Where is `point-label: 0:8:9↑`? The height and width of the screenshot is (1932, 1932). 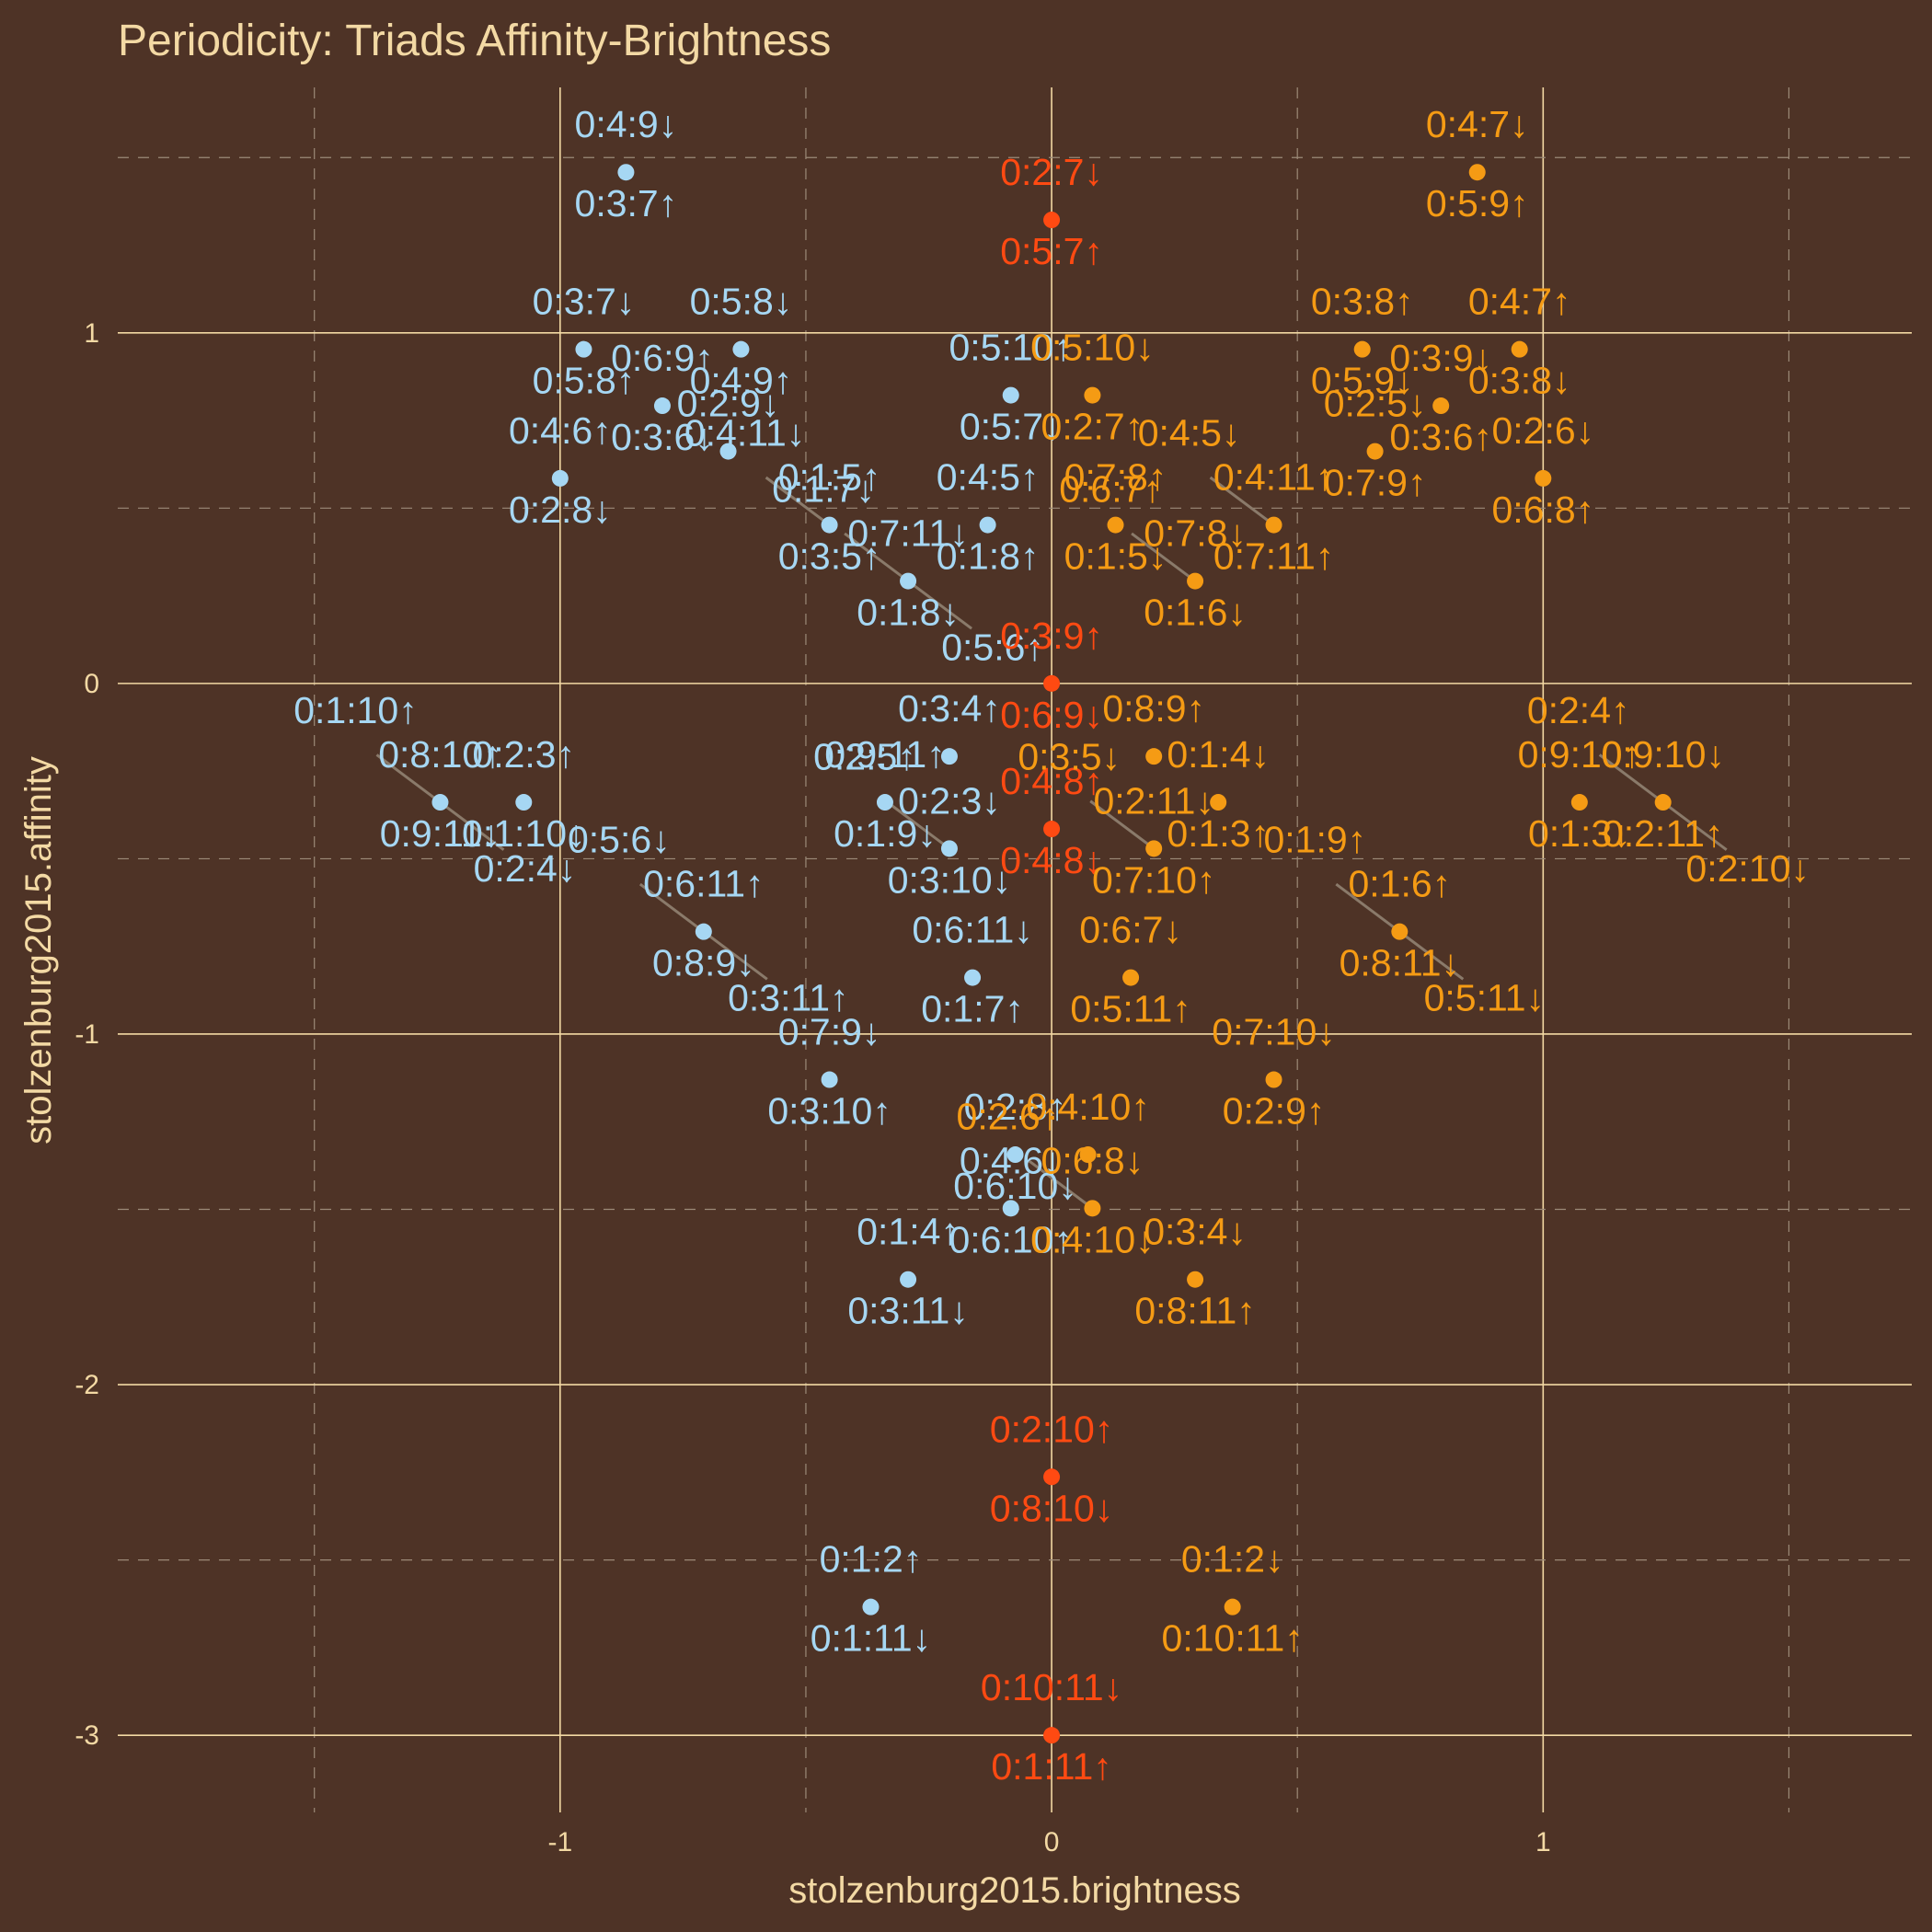 point-label: 0:8:9↑ is located at coordinates (1153, 708).